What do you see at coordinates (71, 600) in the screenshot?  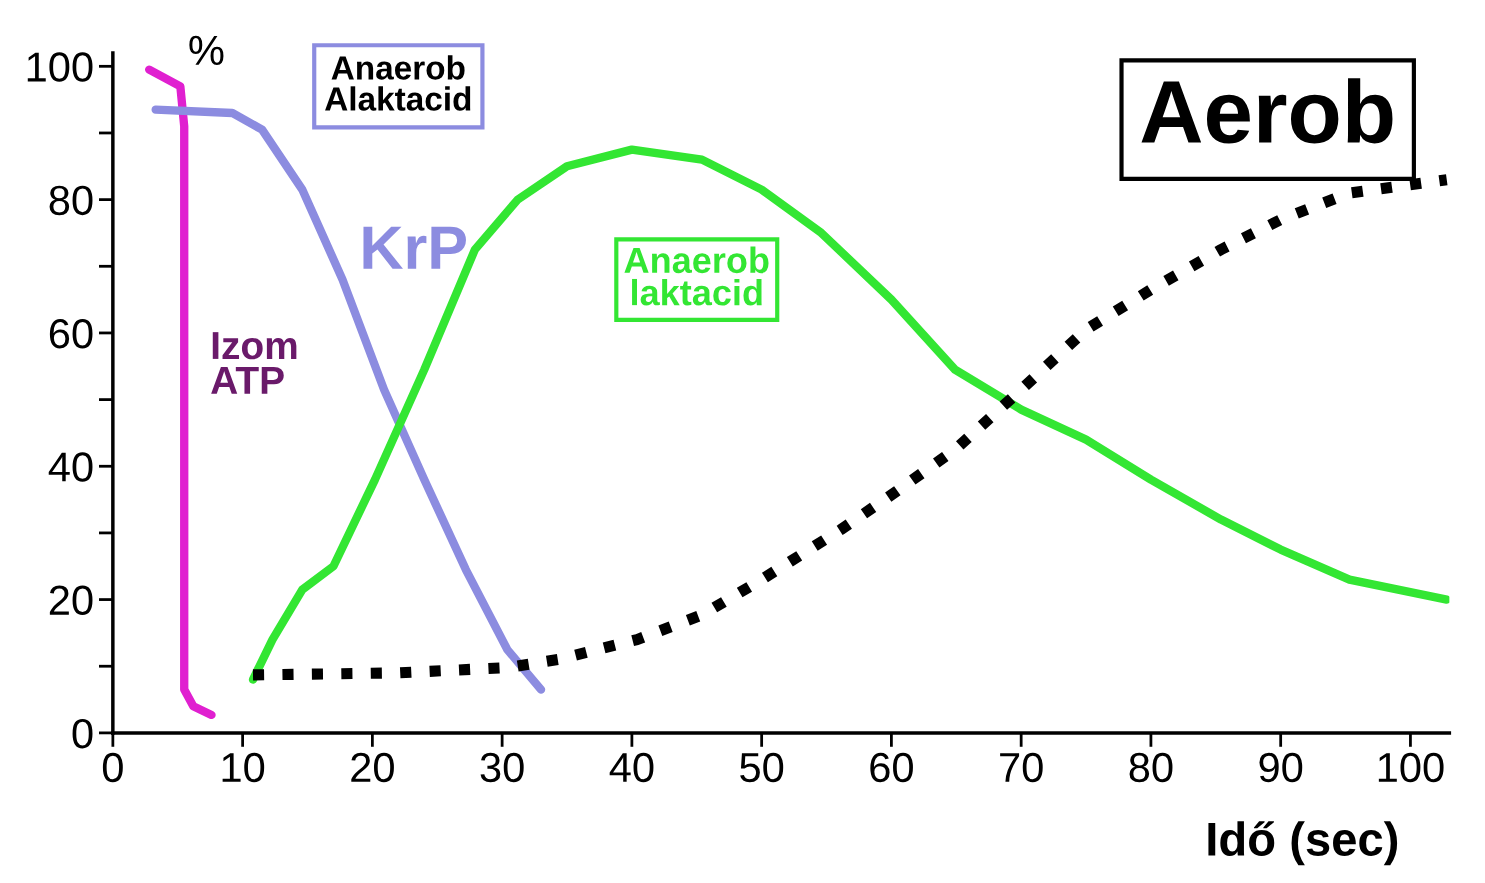 I see `y-tick-label: 20` at bounding box center [71, 600].